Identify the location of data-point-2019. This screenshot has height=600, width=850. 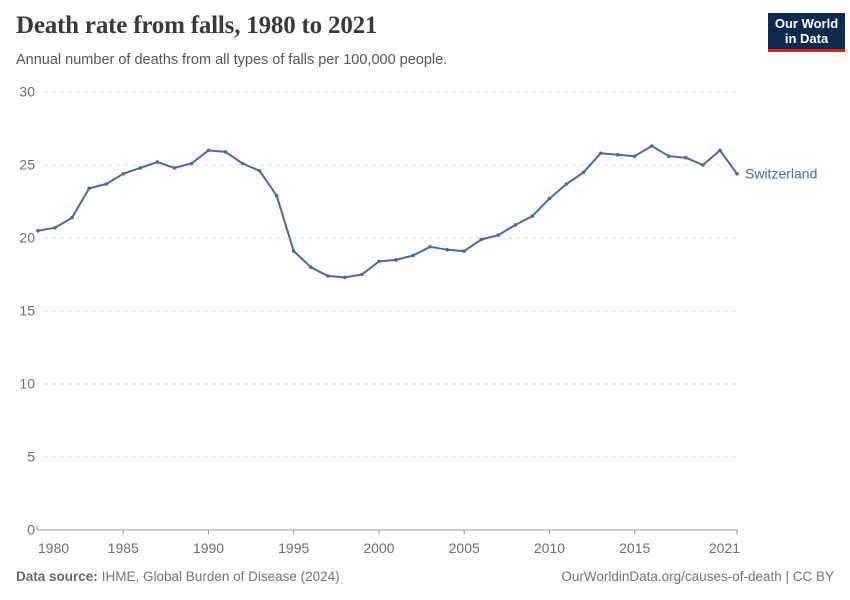
(703, 165).